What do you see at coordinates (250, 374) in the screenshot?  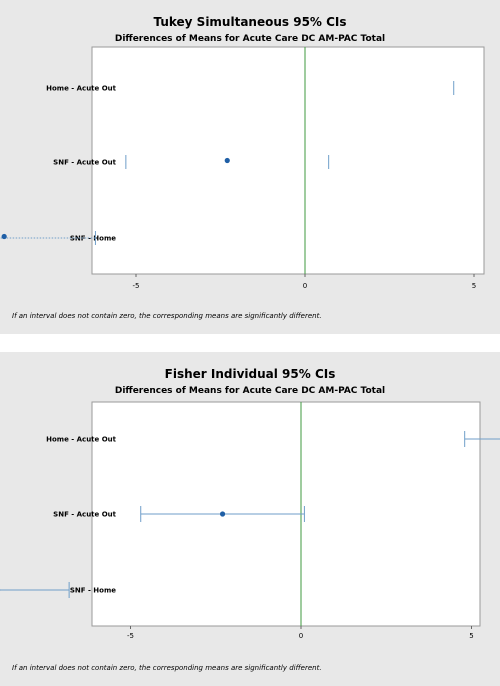 I see `chart-title: Fisher Individual 95% CIs` at bounding box center [250, 374].